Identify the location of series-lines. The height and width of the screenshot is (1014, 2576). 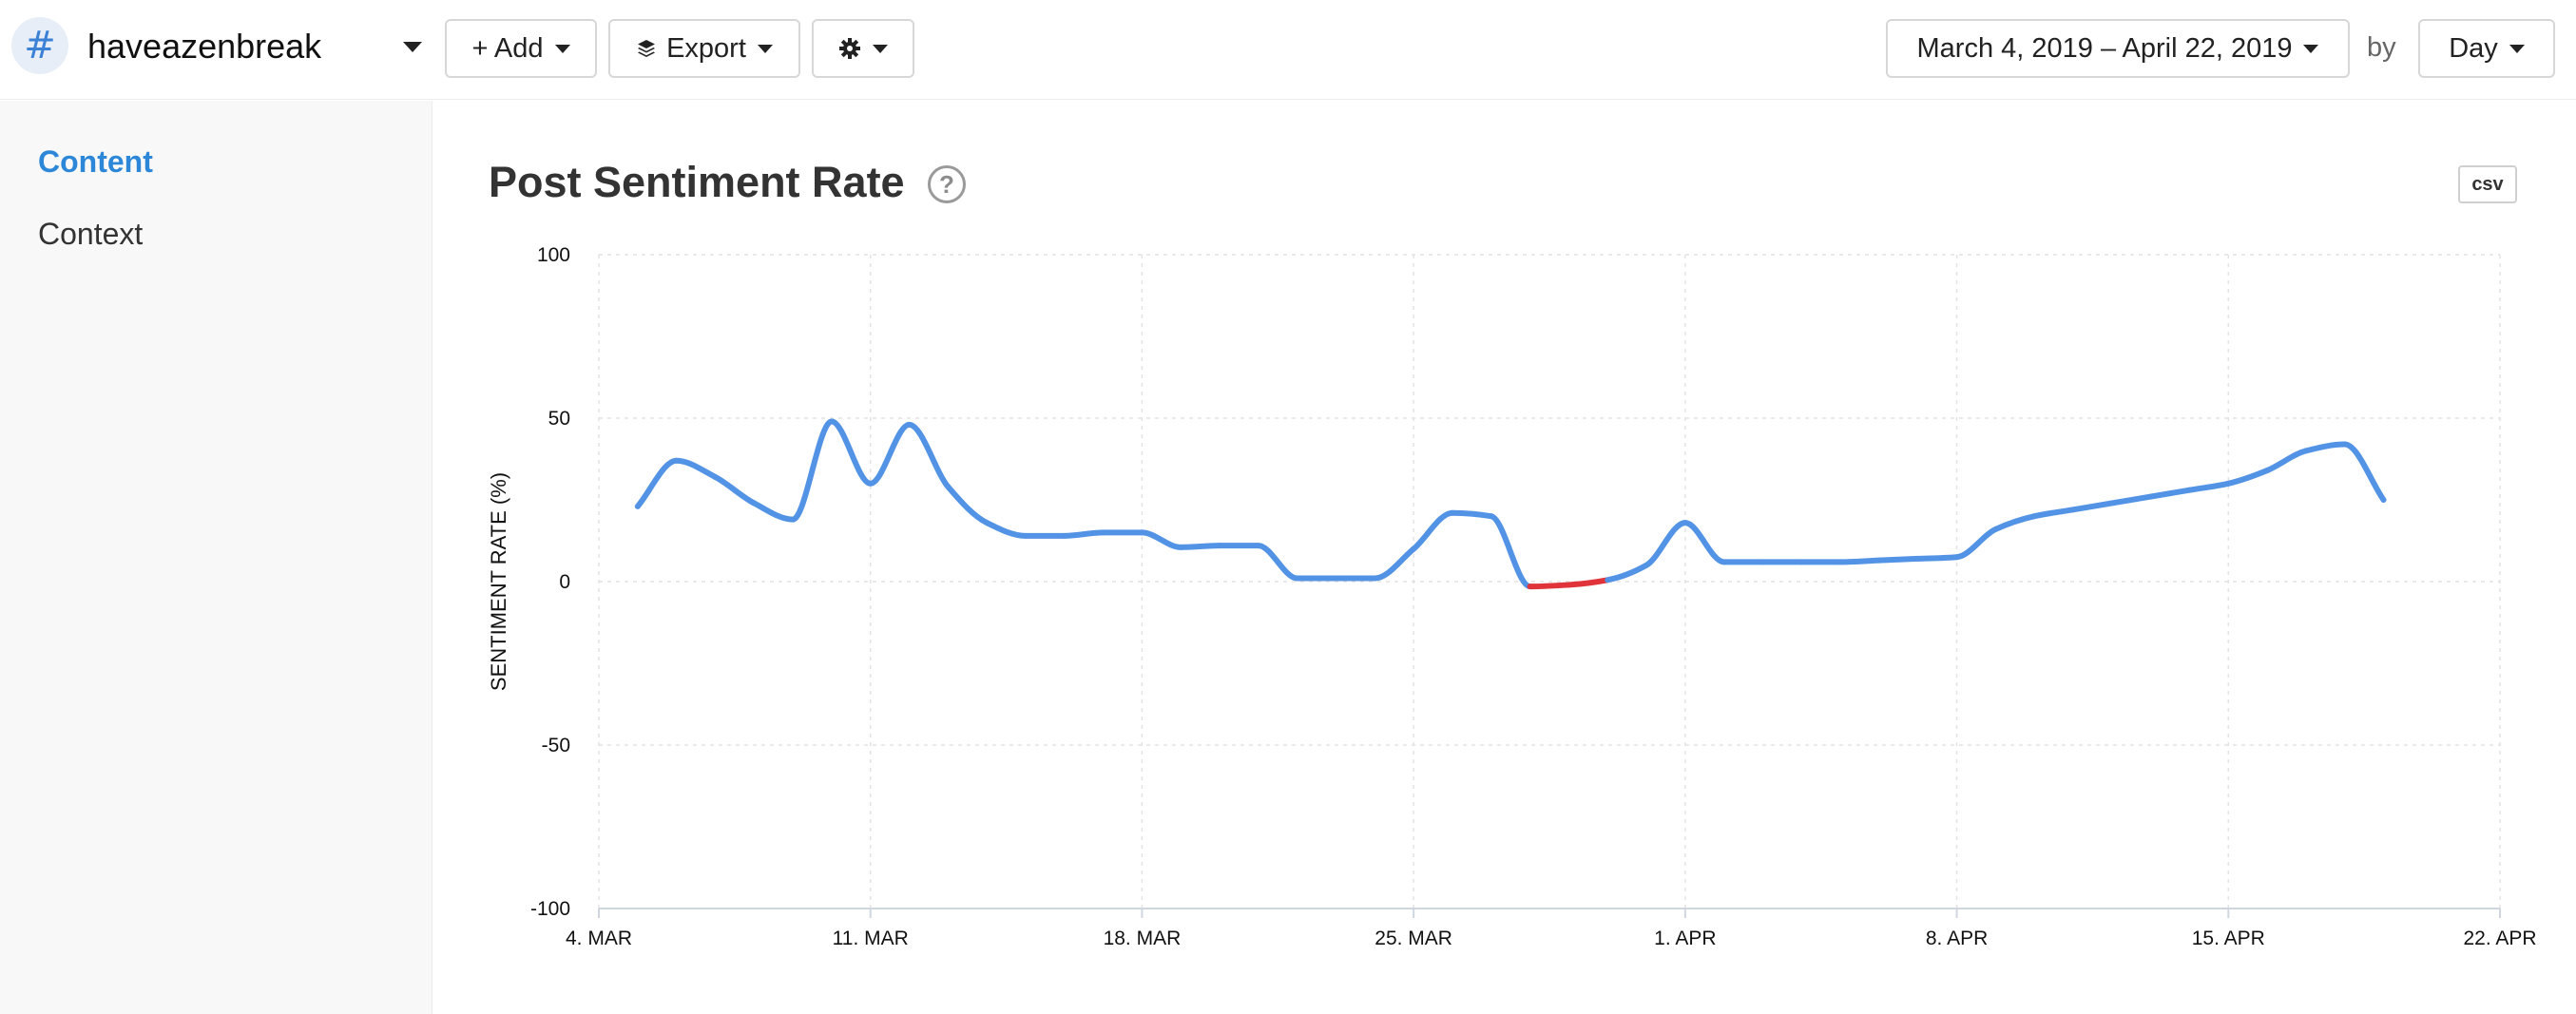
(1510, 504).